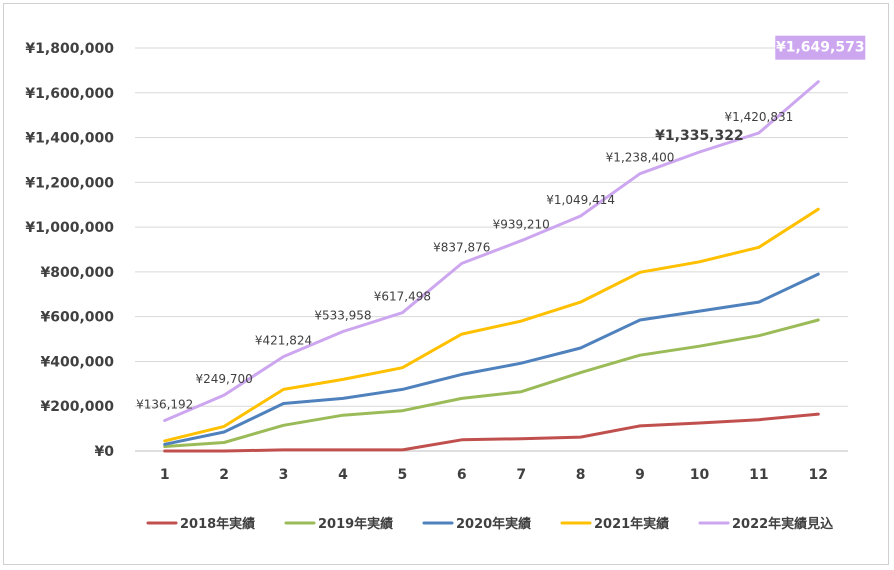 This screenshot has height=570, width=894. I want to click on data-label: ¥1,238,400, so click(640, 158).